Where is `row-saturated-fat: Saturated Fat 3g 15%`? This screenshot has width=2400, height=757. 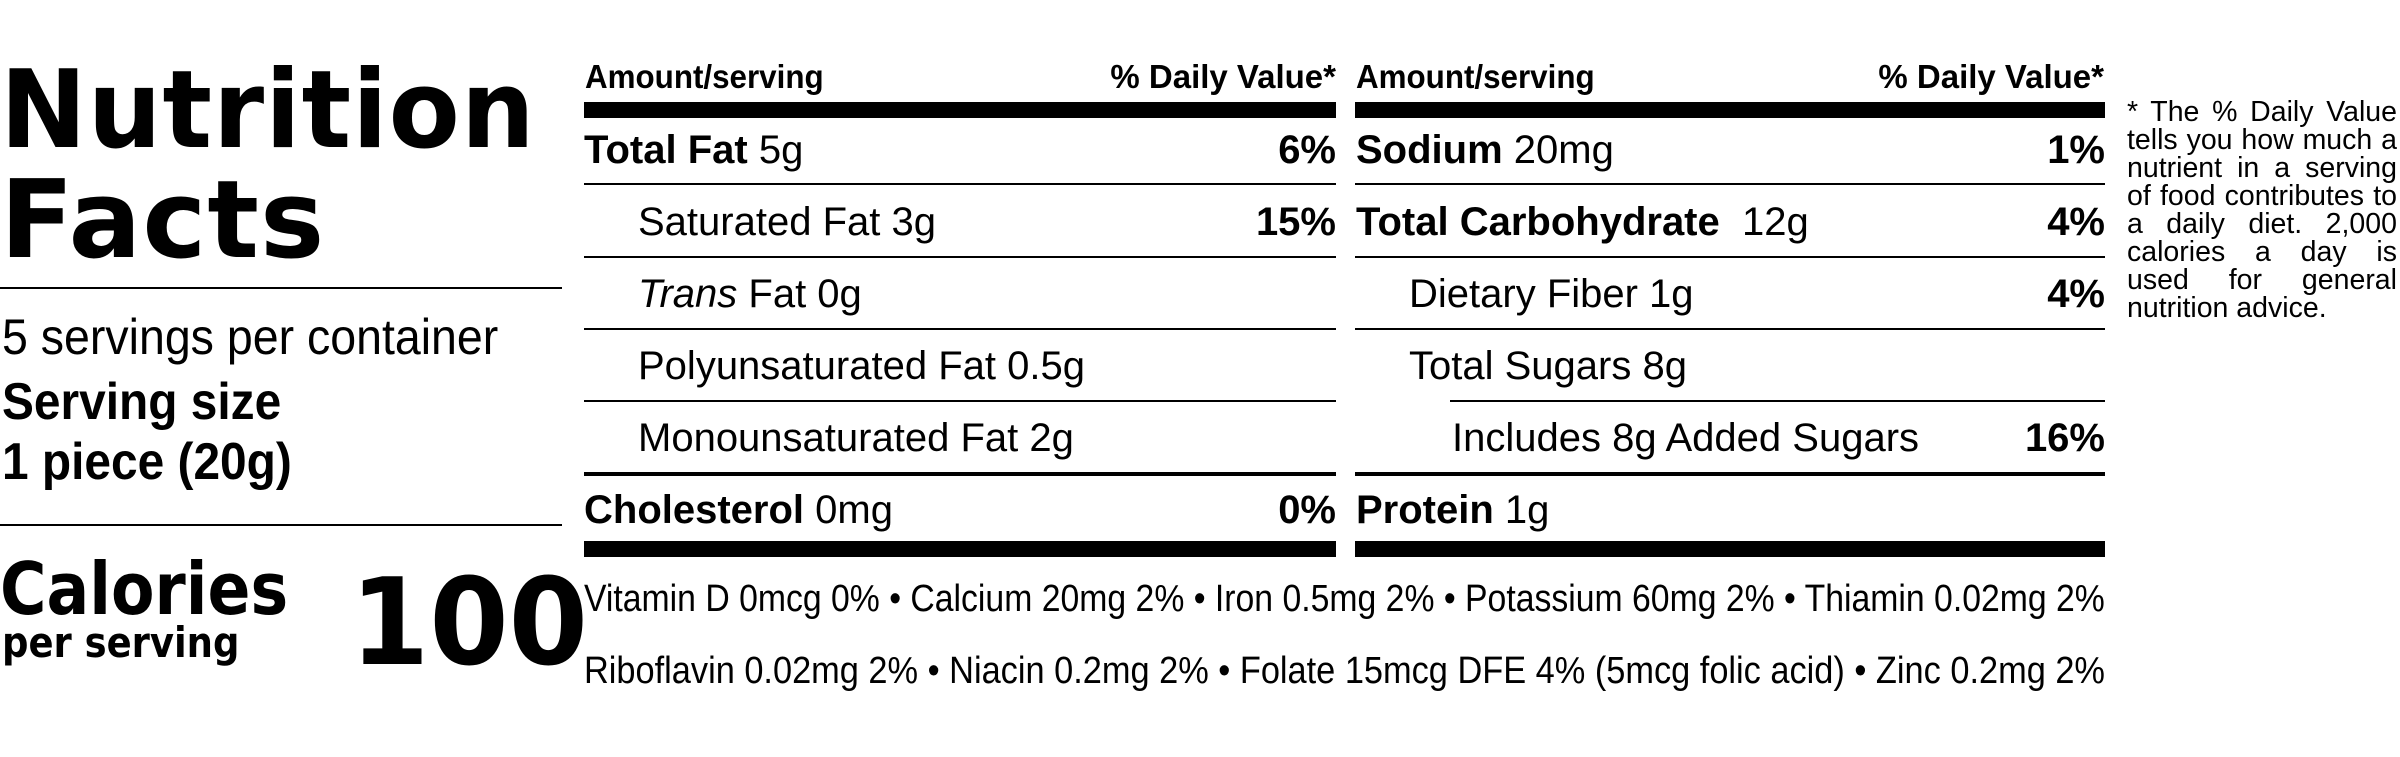 row-saturated-fat: Saturated Fat 3g 15% is located at coordinates (987, 222).